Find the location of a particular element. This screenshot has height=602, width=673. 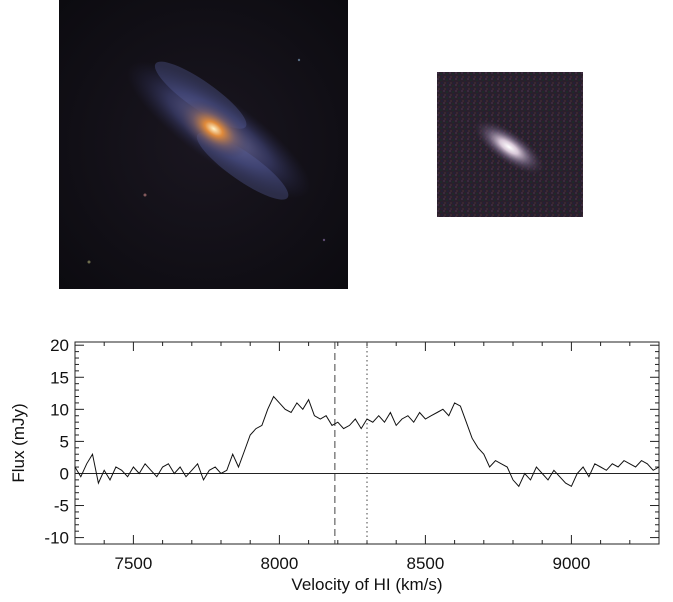

x-tick-label: 7500 is located at coordinates (133, 563).